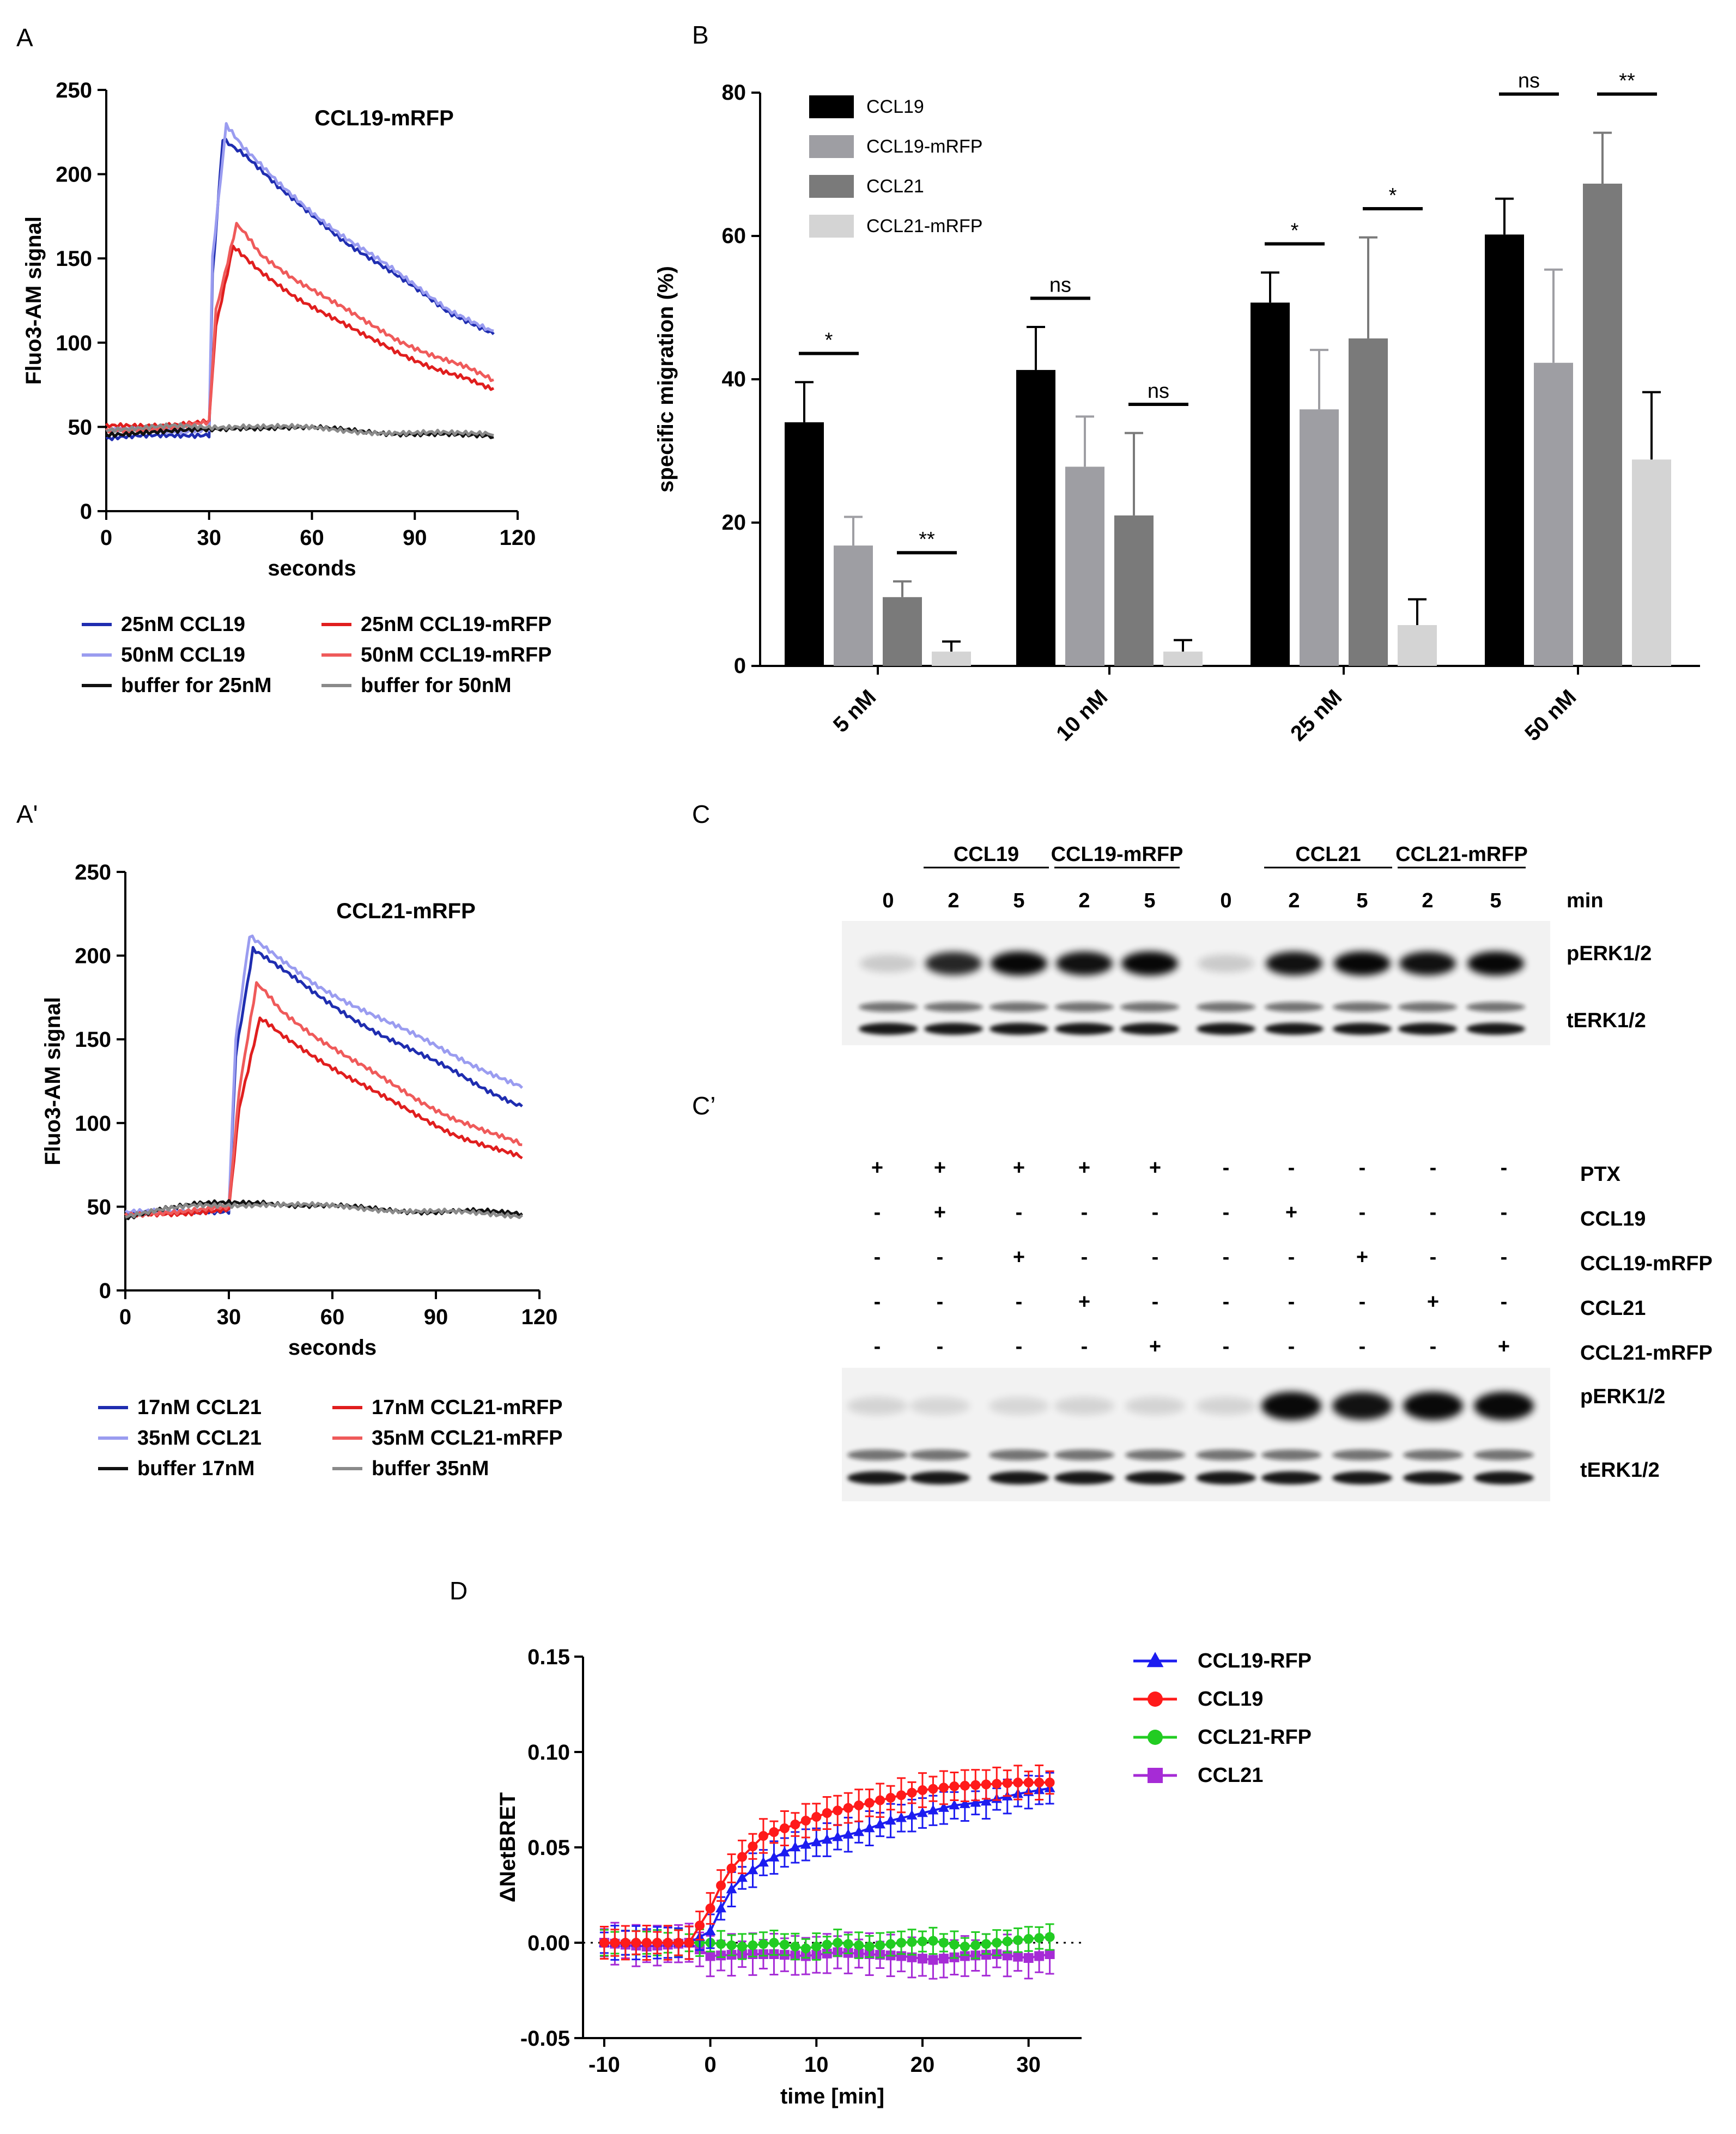  I want to click on x-tick-label: 0, so click(710, 2065).